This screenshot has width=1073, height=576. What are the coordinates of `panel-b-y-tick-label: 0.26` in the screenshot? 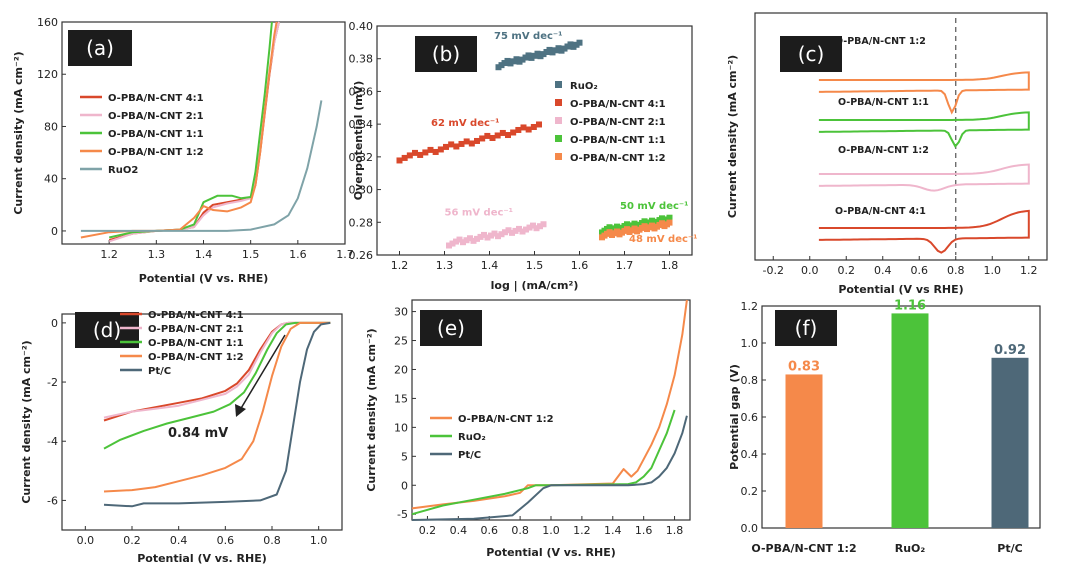 It's located at (361, 255).